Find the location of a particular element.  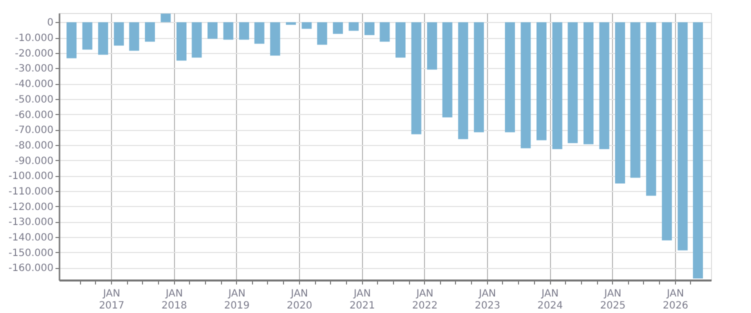

y-tick-label: -130.000 is located at coordinates (31, 222).